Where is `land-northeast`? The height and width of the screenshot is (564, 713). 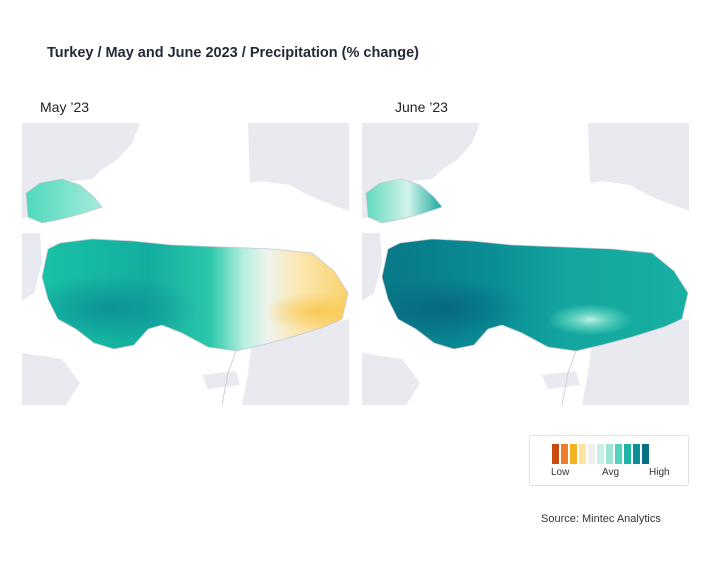
land-northeast is located at coordinates (298, 167).